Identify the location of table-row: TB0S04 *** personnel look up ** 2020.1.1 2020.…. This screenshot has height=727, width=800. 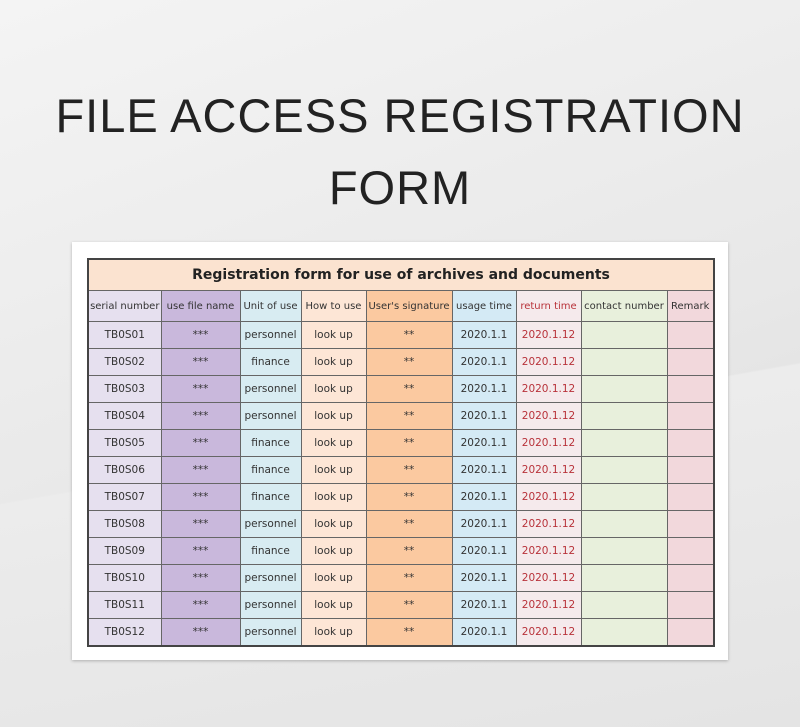
(401, 416).